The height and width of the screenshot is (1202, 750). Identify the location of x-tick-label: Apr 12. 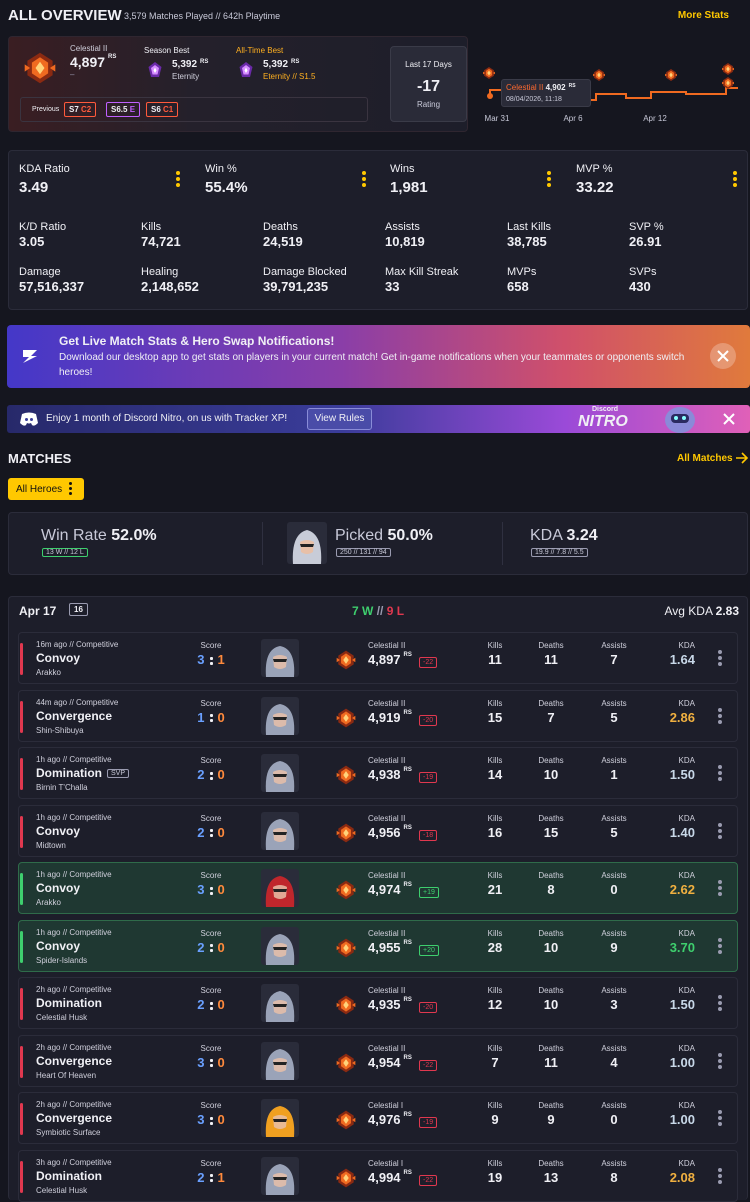
(655, 118).